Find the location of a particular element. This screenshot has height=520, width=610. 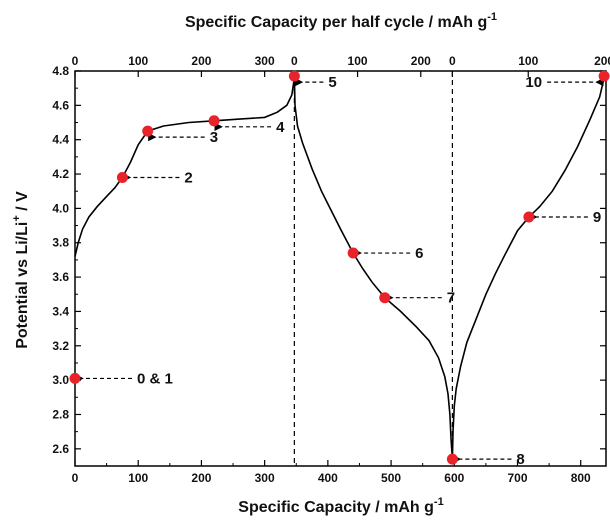

point-label: 0 & 1 is located at coordinates (155, 378).